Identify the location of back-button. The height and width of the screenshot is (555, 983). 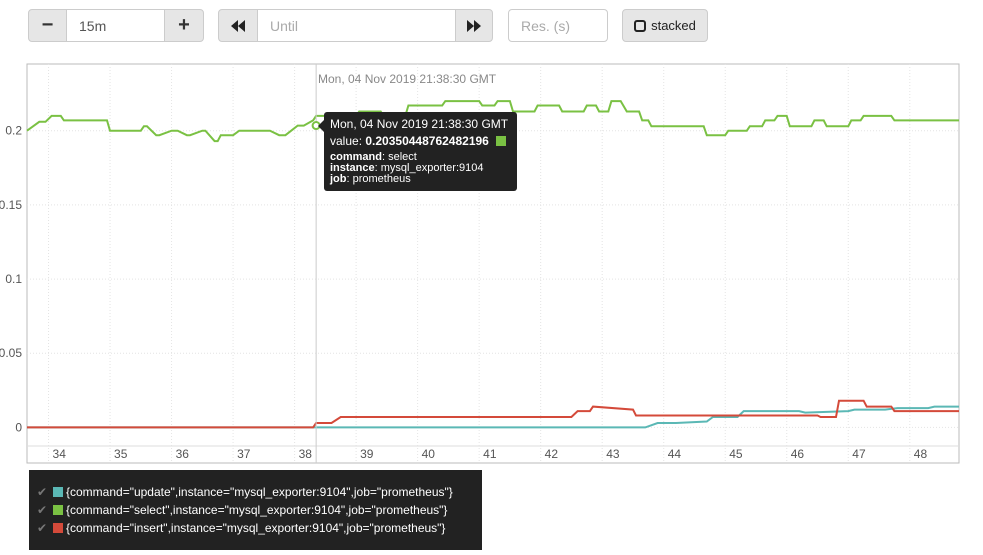
(238, 25).